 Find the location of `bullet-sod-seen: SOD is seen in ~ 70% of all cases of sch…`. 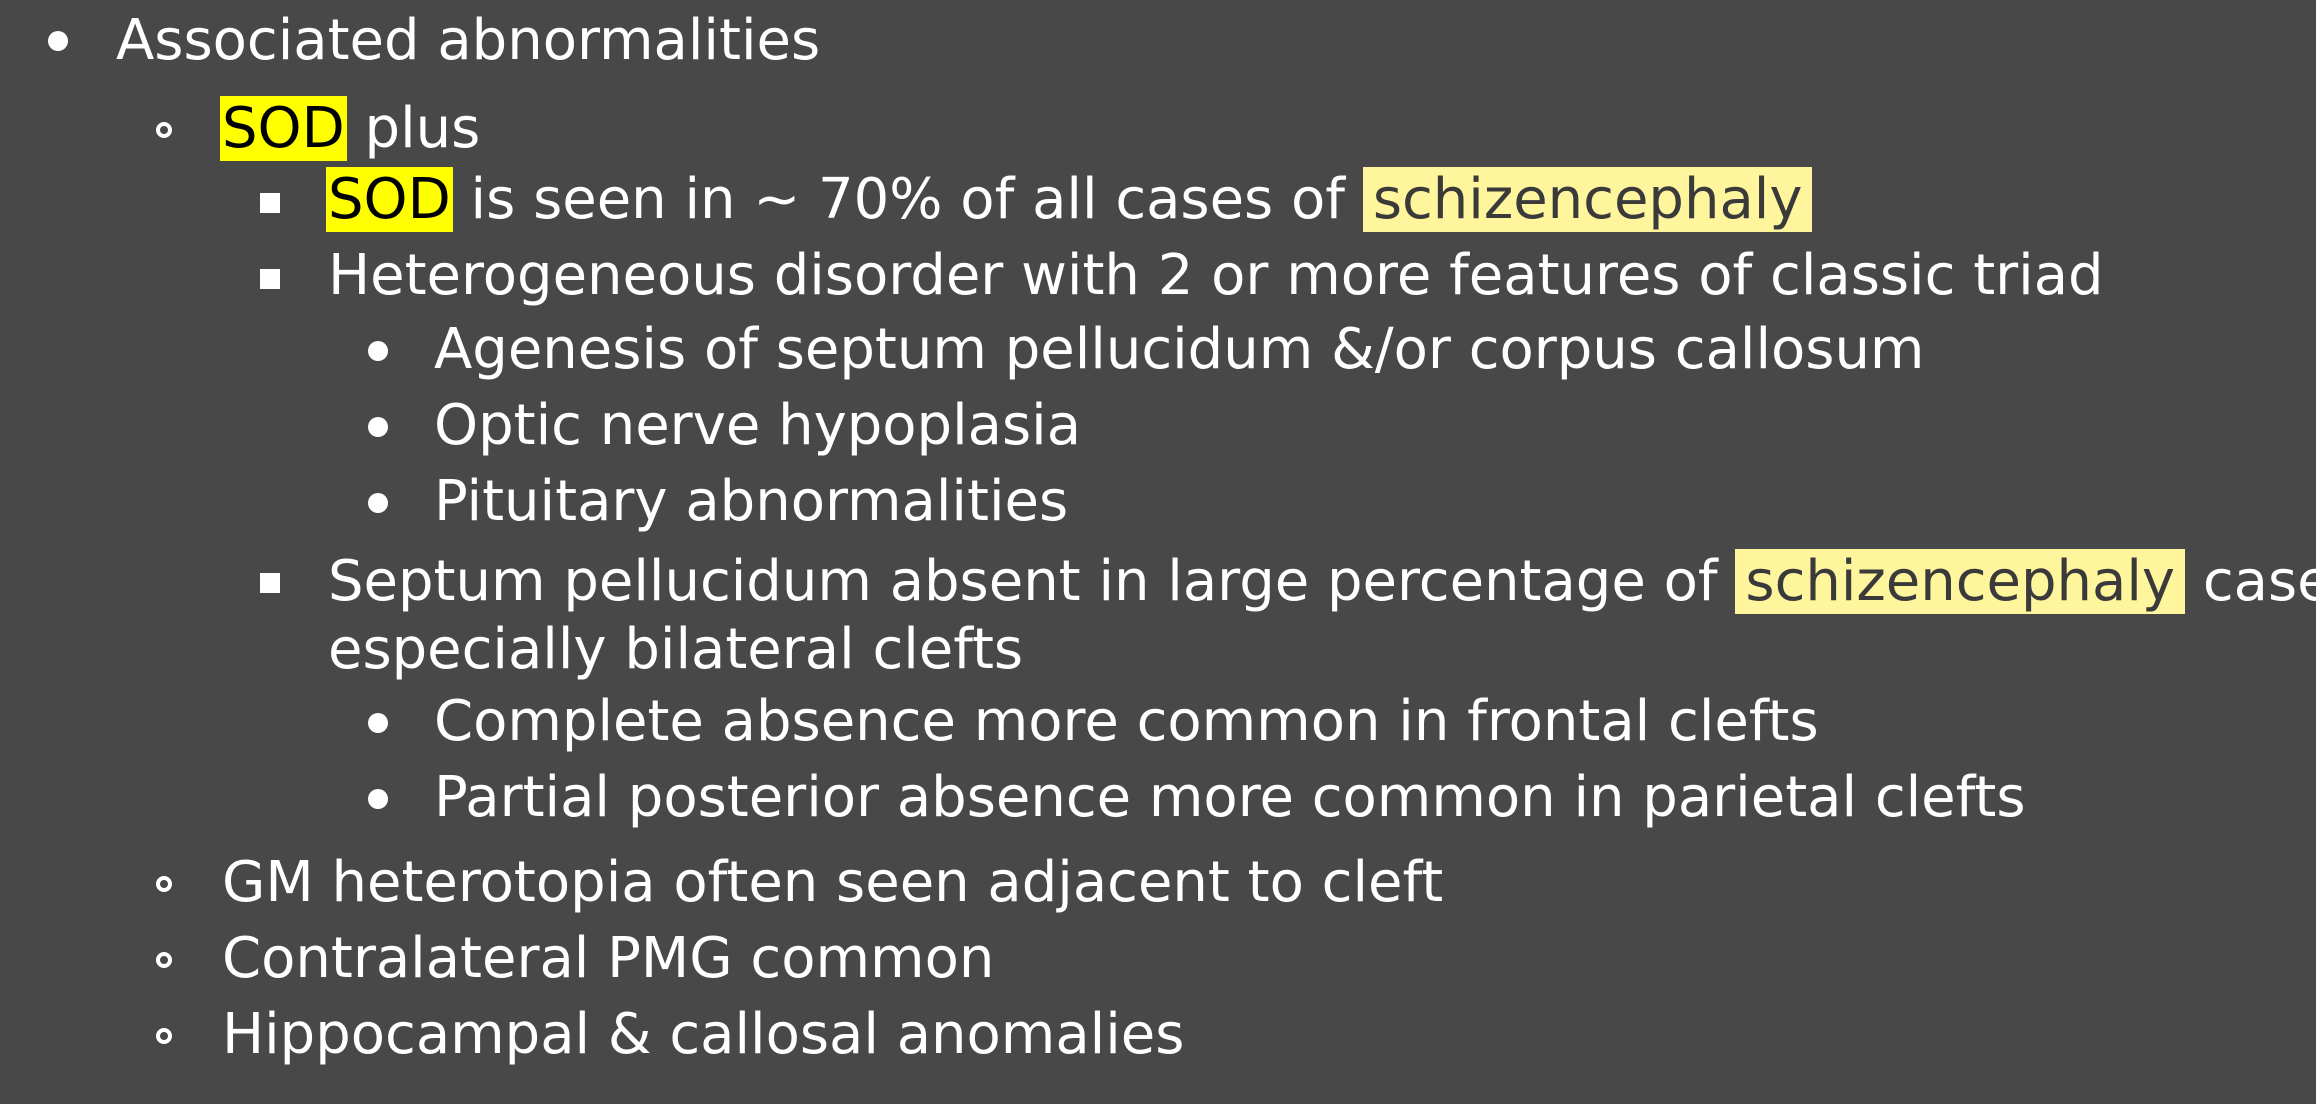

bullet-sod-seen: SOD is seen in ~ 70% of all cases of sch… is located at coordinates (1069, 199).